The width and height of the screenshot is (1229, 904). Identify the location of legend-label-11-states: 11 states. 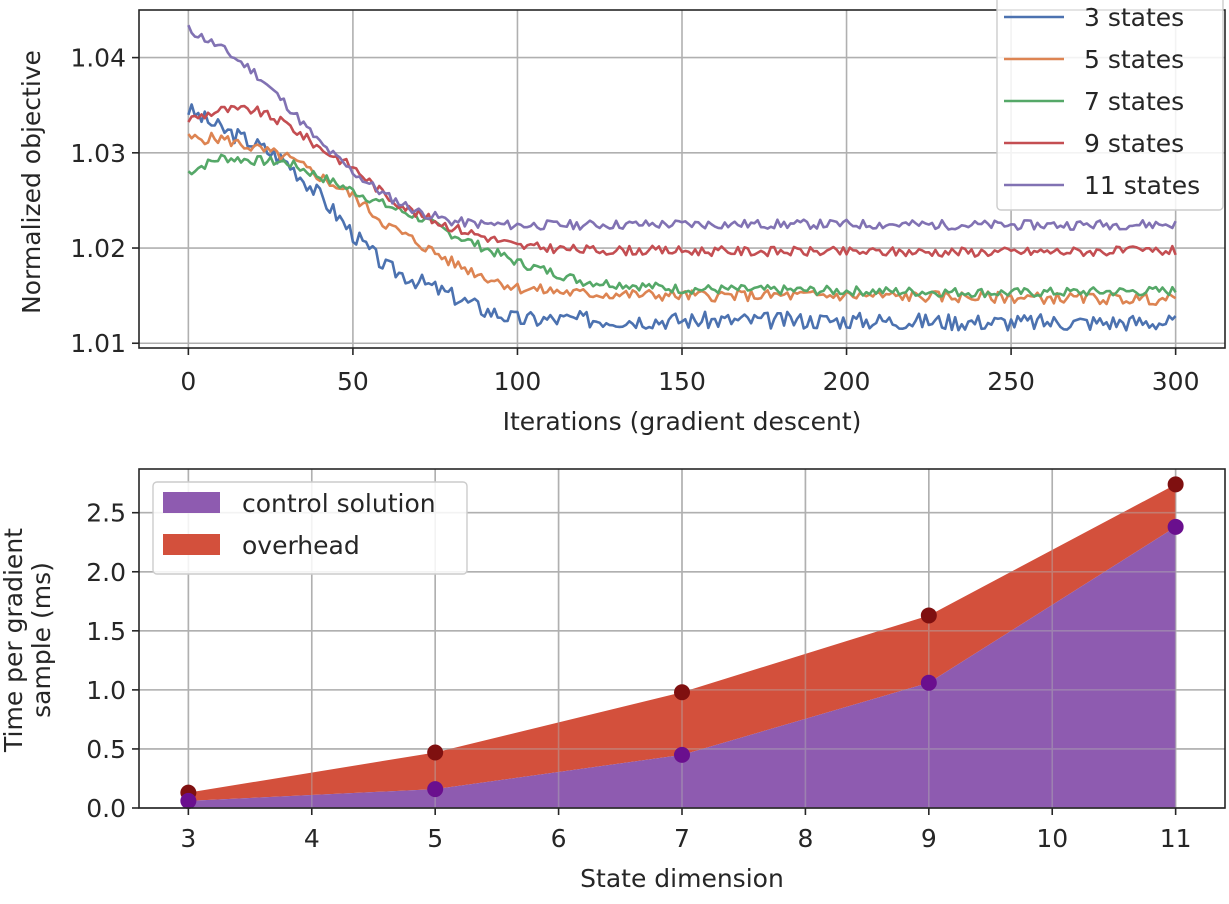
(1142, 185).